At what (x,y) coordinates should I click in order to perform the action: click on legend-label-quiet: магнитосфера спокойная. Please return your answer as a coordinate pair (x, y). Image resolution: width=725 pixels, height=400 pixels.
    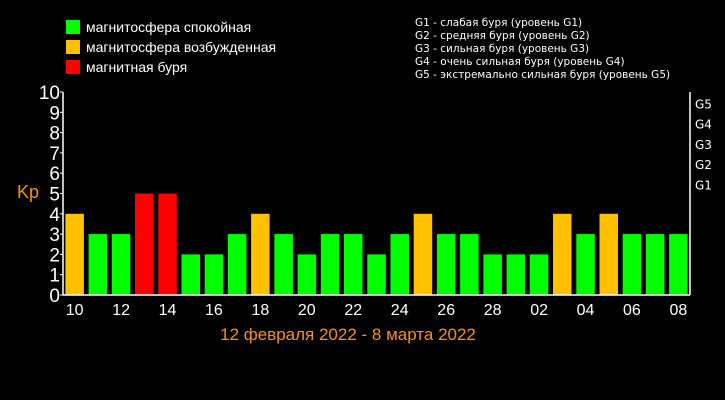
    Looking at the image, I should click on (169, 27).